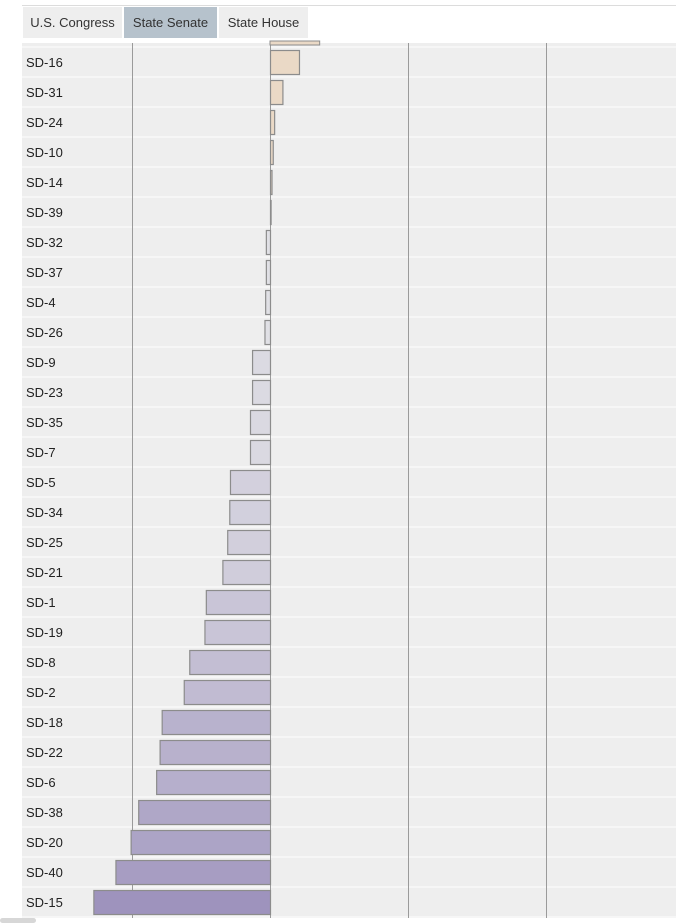 This screenshot has height=923, width=677. What do you see at coordinates (263, 22) in the screenshot?
I see `tab-state-house: State House` at bounding box center [263, 22].